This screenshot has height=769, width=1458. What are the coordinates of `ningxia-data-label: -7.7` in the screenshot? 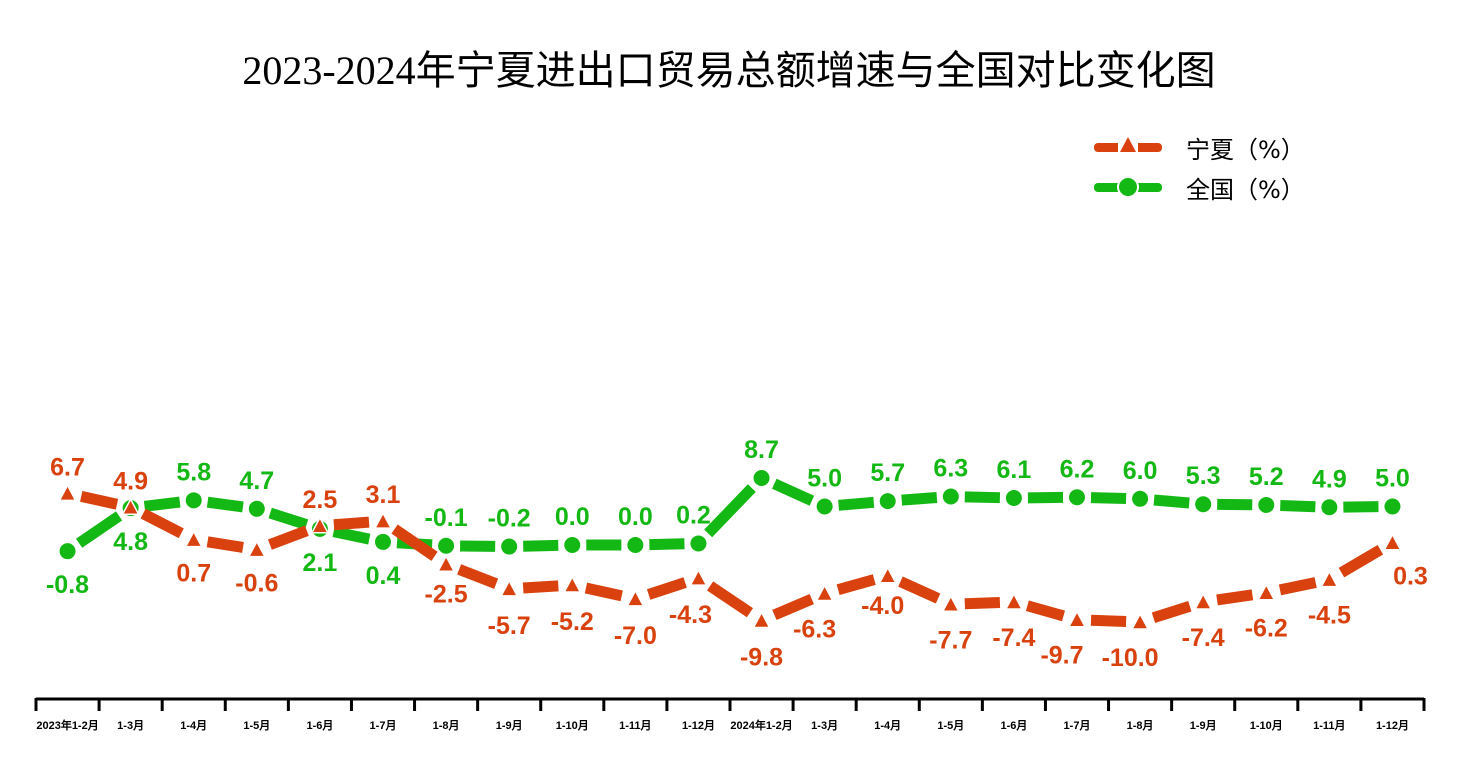 It's located at (950, 640).